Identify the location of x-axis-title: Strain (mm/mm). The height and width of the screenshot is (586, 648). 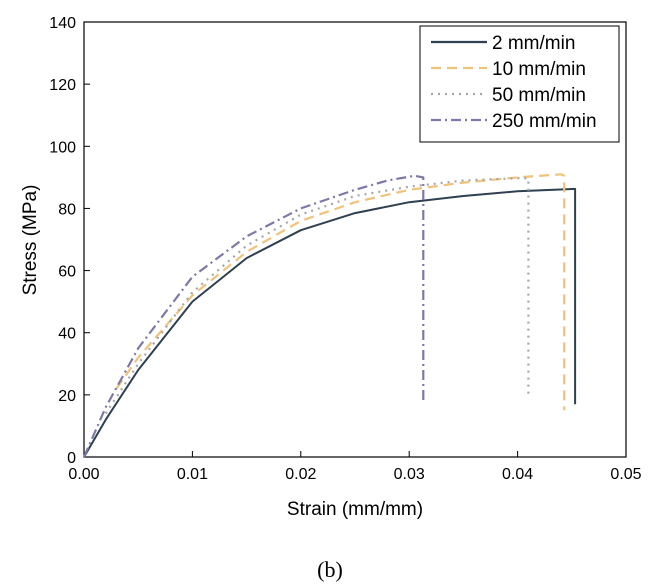
(355, 509).